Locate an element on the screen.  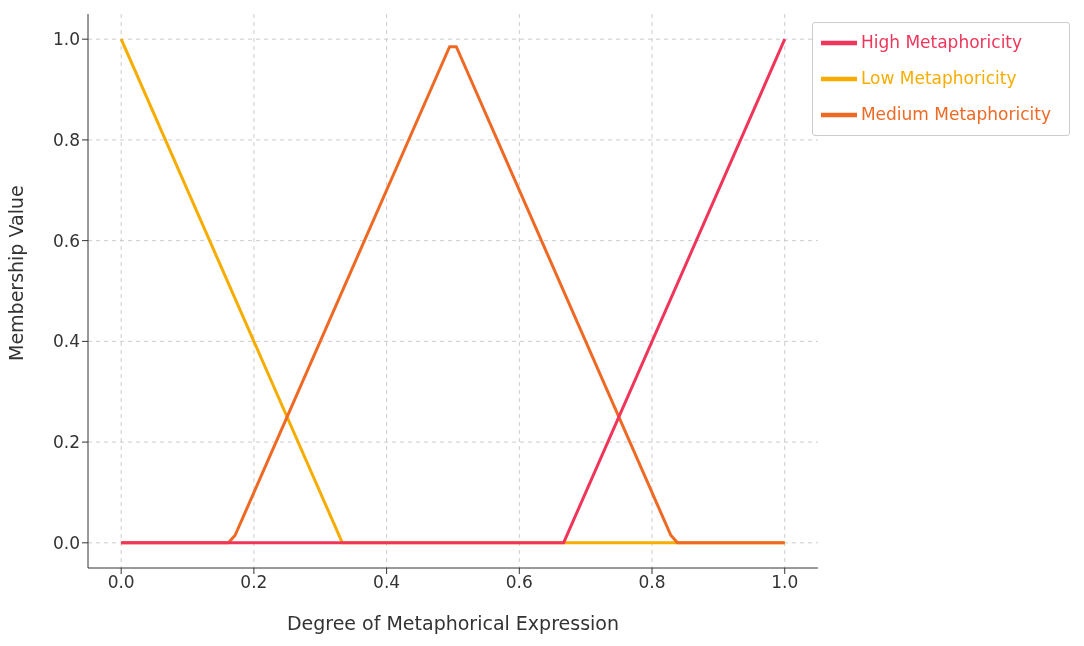
y-tick-label: 0.2 is located at coordinates (66, 442).